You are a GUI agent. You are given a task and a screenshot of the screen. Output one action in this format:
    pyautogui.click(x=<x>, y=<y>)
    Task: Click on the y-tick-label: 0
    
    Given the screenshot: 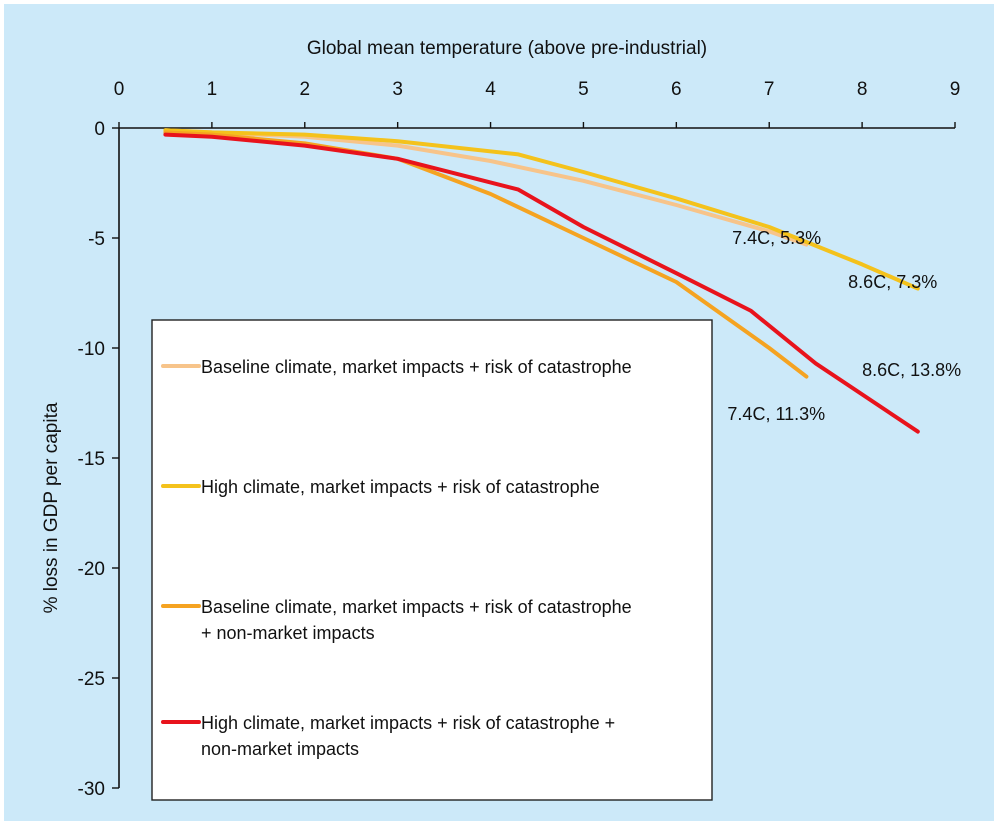 What is the action you would take?
    pyautogui.click(x=99, y=129)
    